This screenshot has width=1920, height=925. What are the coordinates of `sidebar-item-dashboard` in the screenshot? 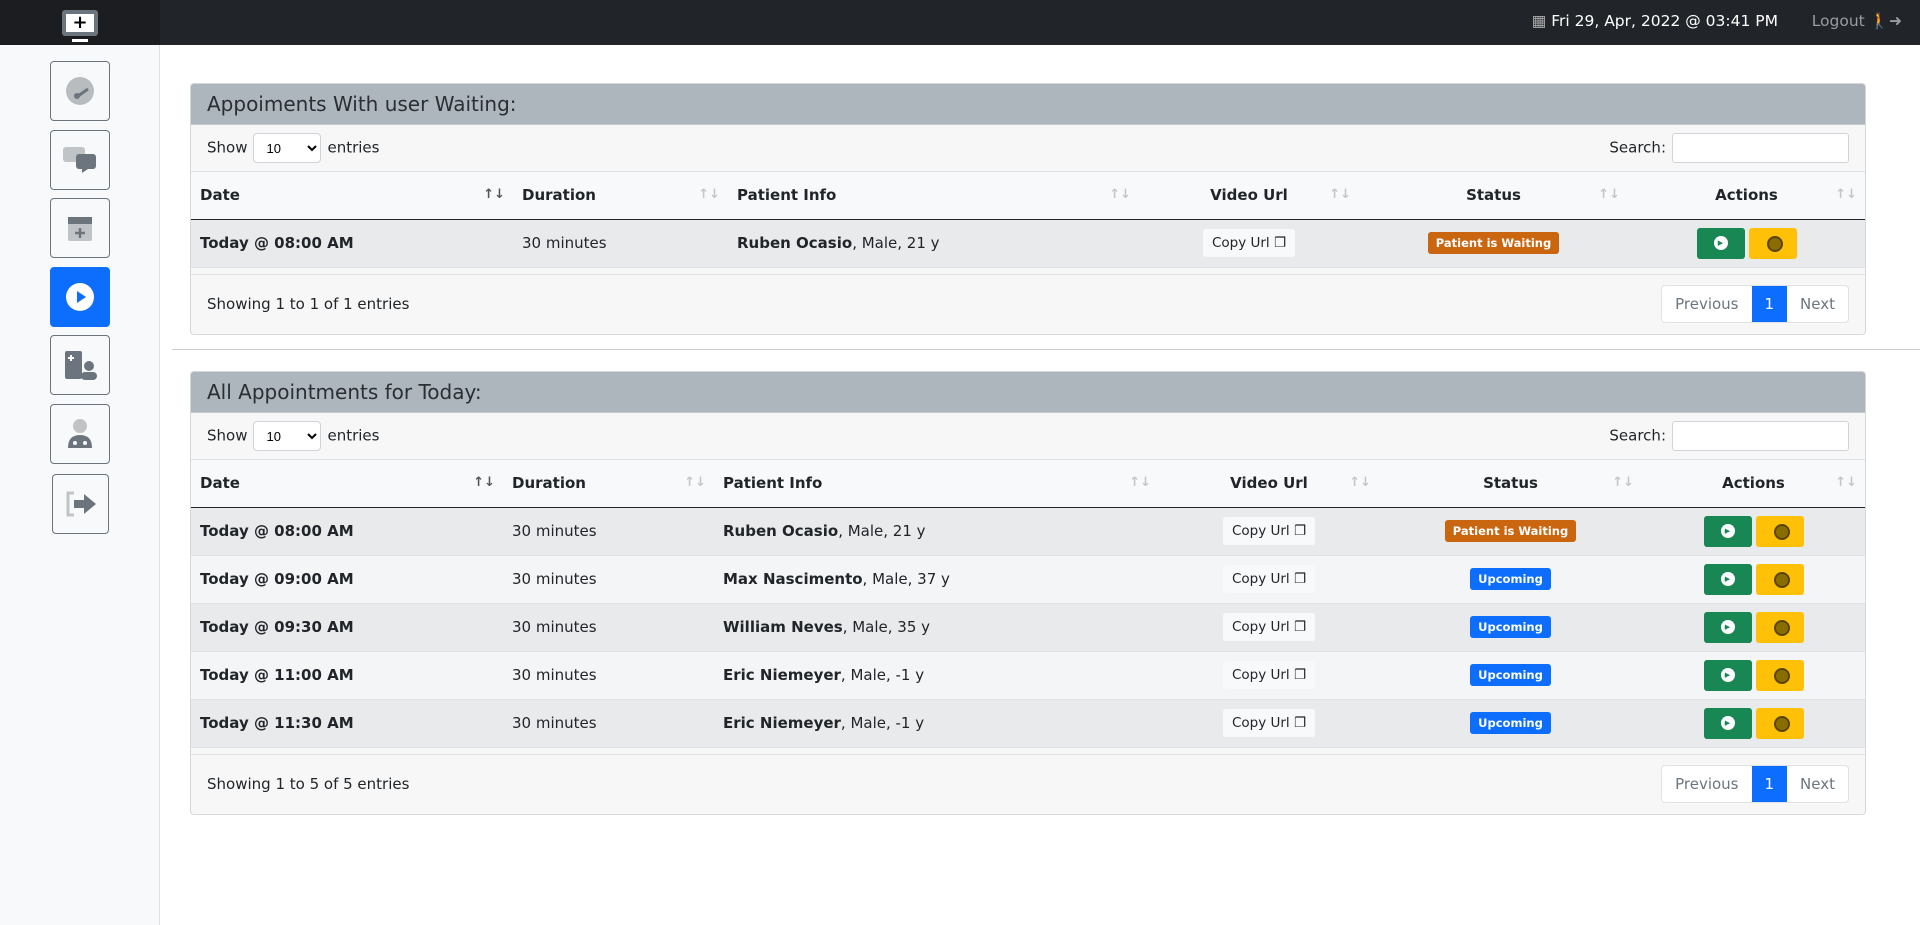 It's located at (80, 91).